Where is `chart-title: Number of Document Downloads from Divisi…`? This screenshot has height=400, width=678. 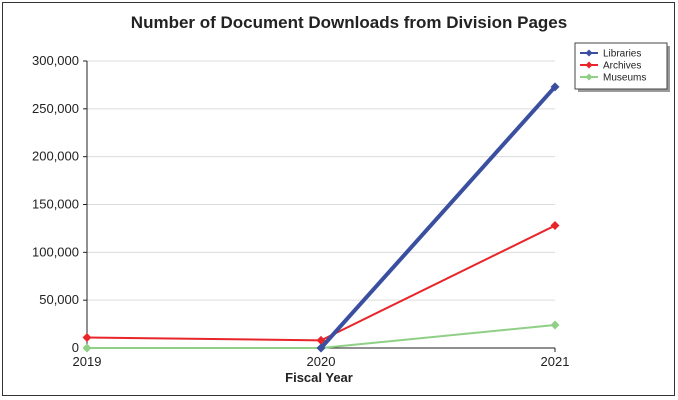
chart-title: Number of Document Downloads from Divisi… is located at coordinates (349, 22).